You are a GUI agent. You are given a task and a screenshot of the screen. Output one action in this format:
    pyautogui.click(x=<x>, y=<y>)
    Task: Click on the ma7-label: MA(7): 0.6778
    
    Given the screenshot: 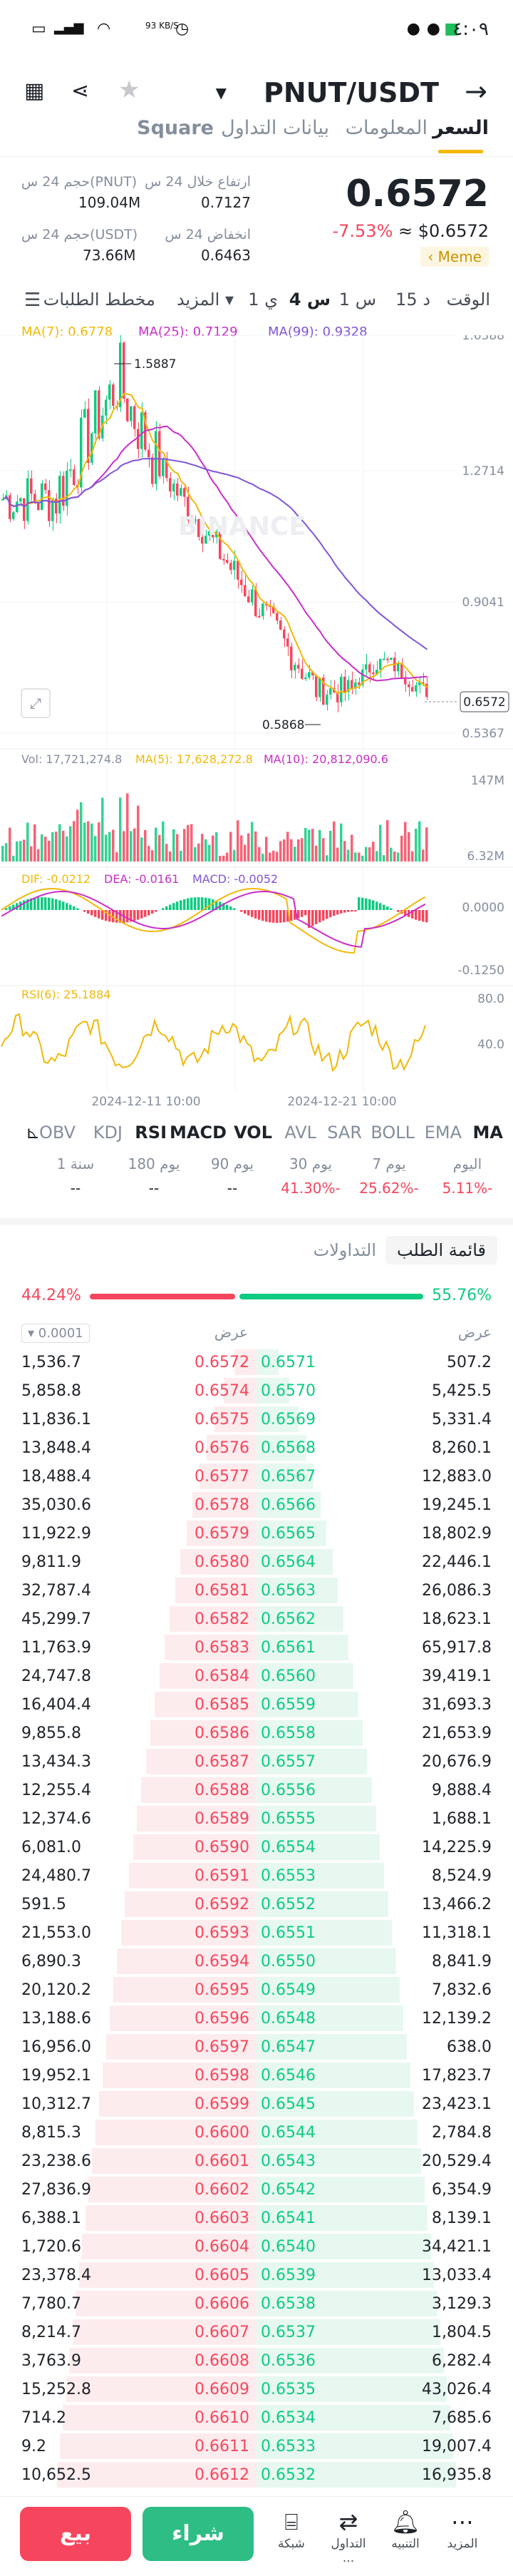 What is the action you would take?
    pyautogui.click(x=67, y=332)
    